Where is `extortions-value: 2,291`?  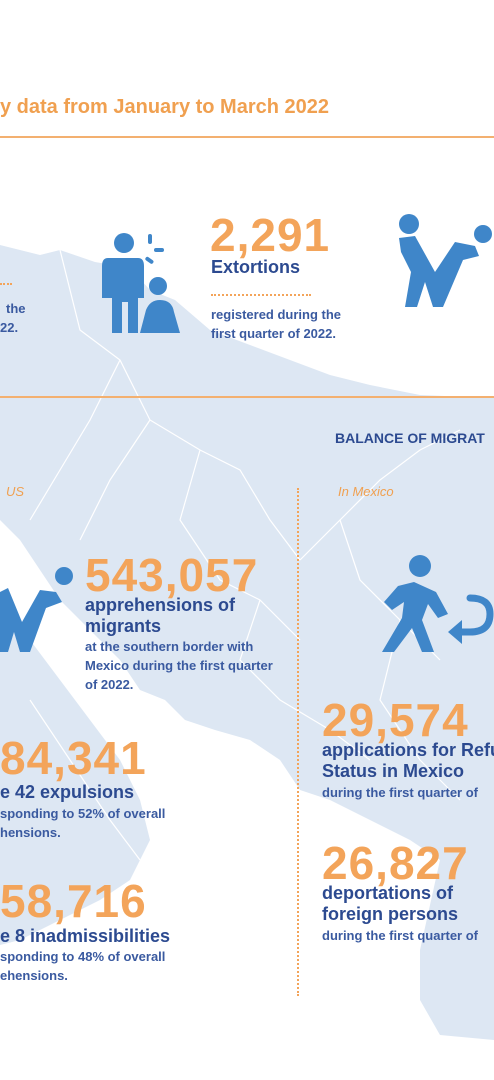 extortions-value: 2,291 is located at coordinates (270, 235).